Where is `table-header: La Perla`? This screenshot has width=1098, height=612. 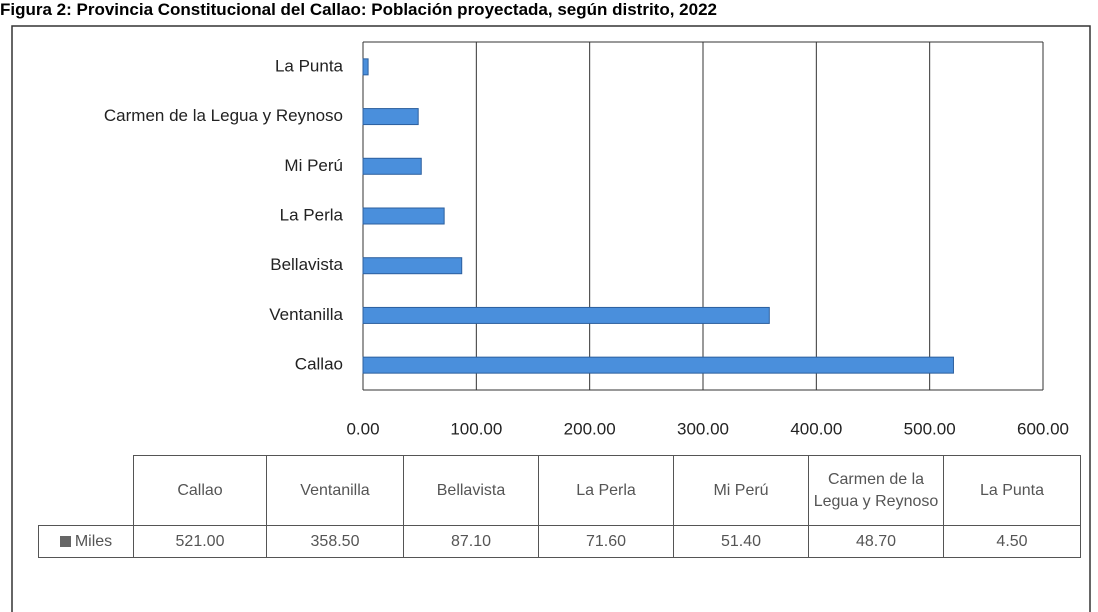
table-header: La Perla is located at coordinates (606, 490).